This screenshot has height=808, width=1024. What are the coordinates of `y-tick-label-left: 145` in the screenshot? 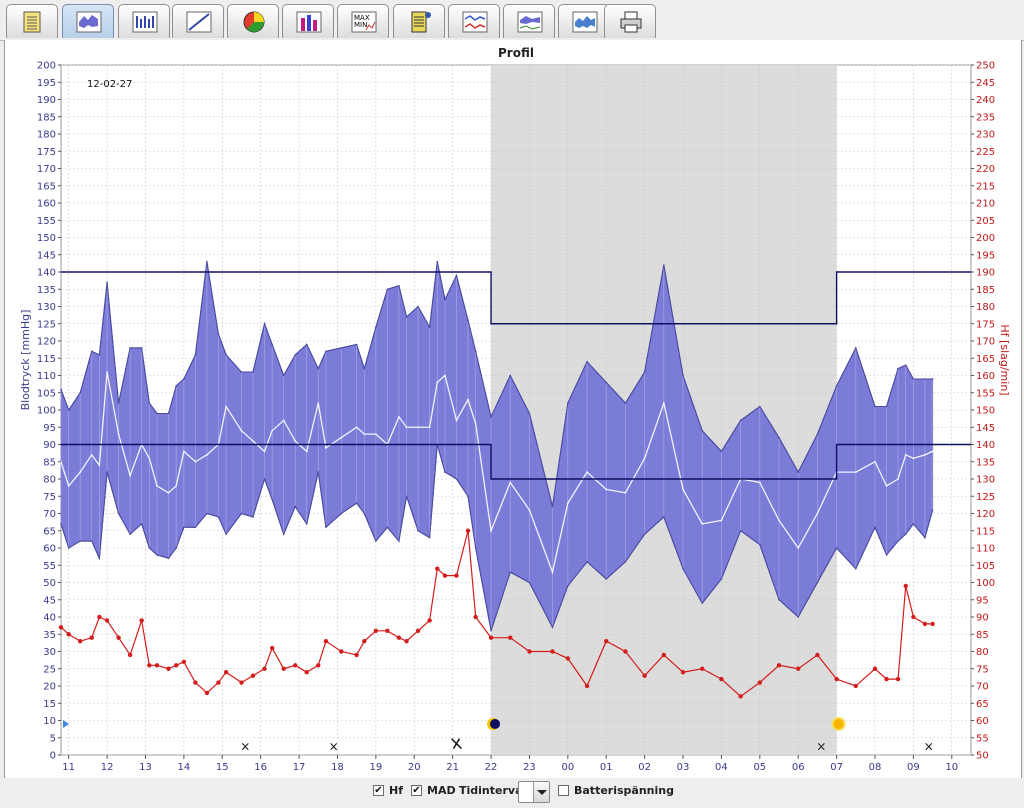 It's located at (46, 255).